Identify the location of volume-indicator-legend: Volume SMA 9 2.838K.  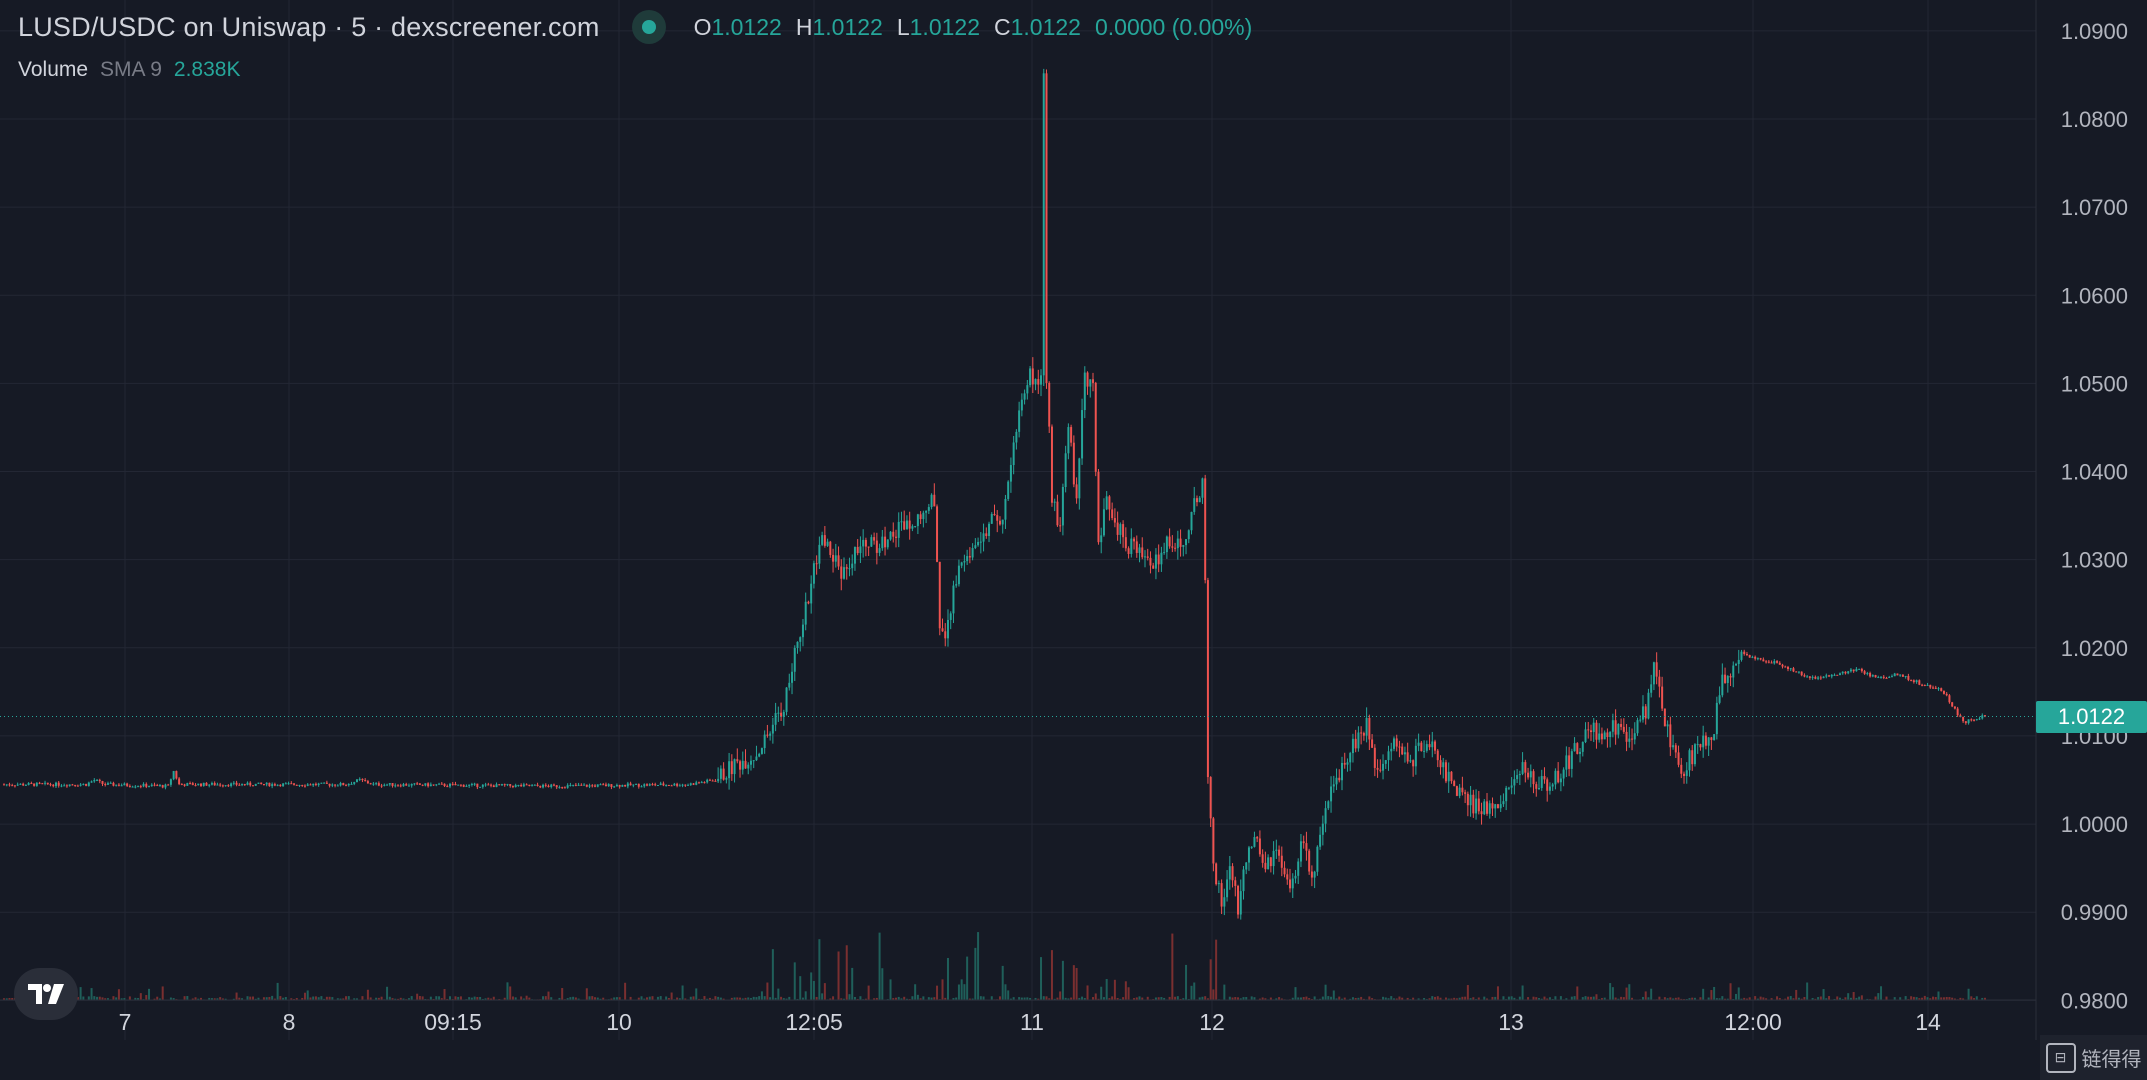
(129, 70).